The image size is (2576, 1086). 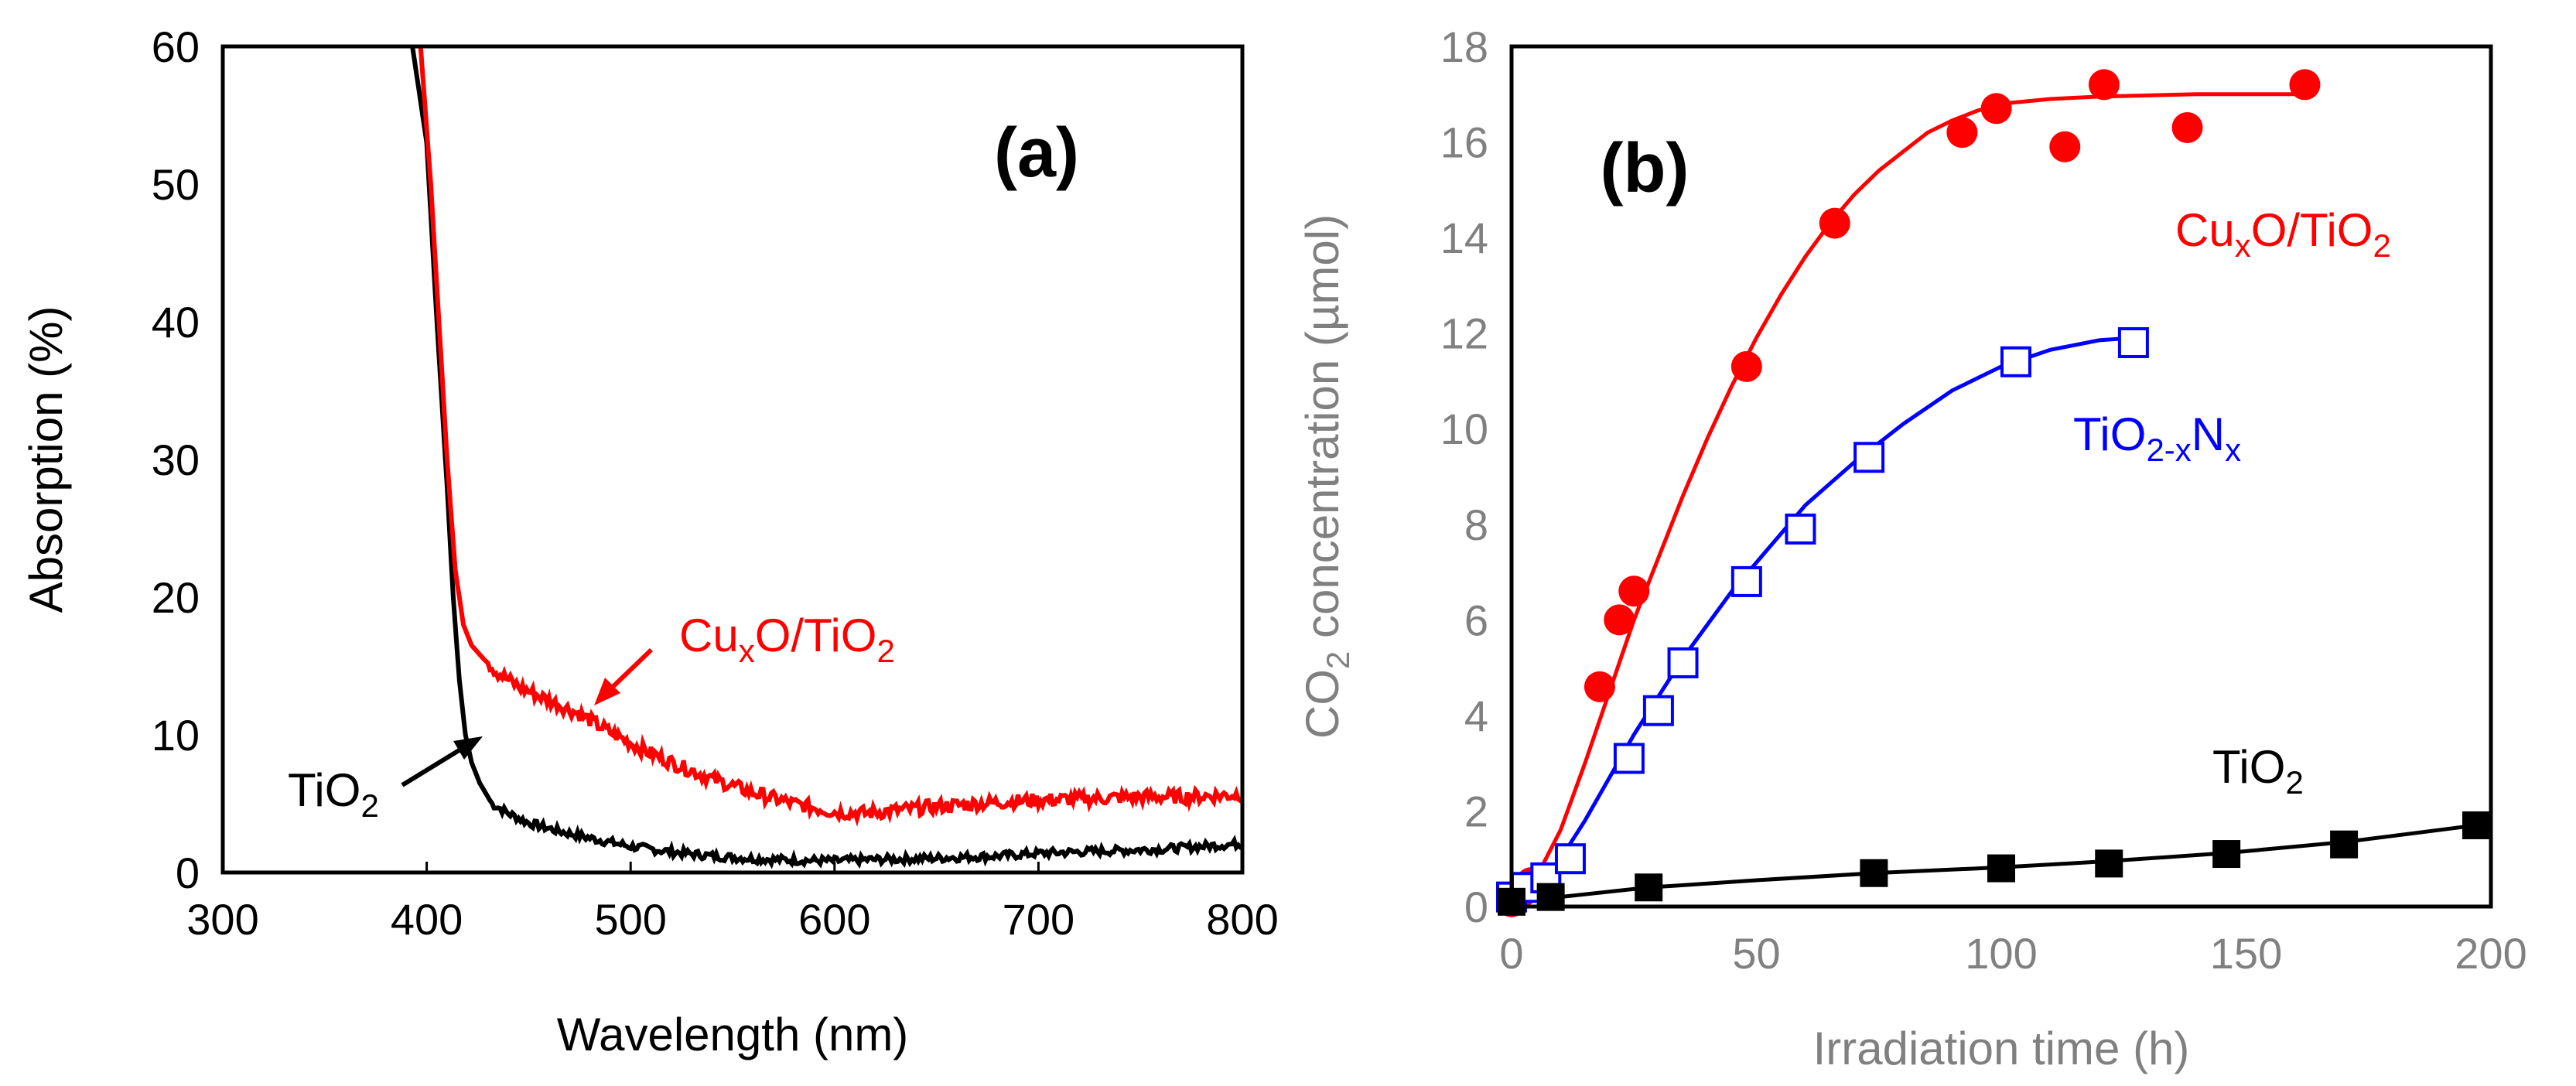 What do you see at coordinates (188, 873) in the screenshot?
I see `panel-a-y-tick-label: 0` at bounding box center [188, 873].